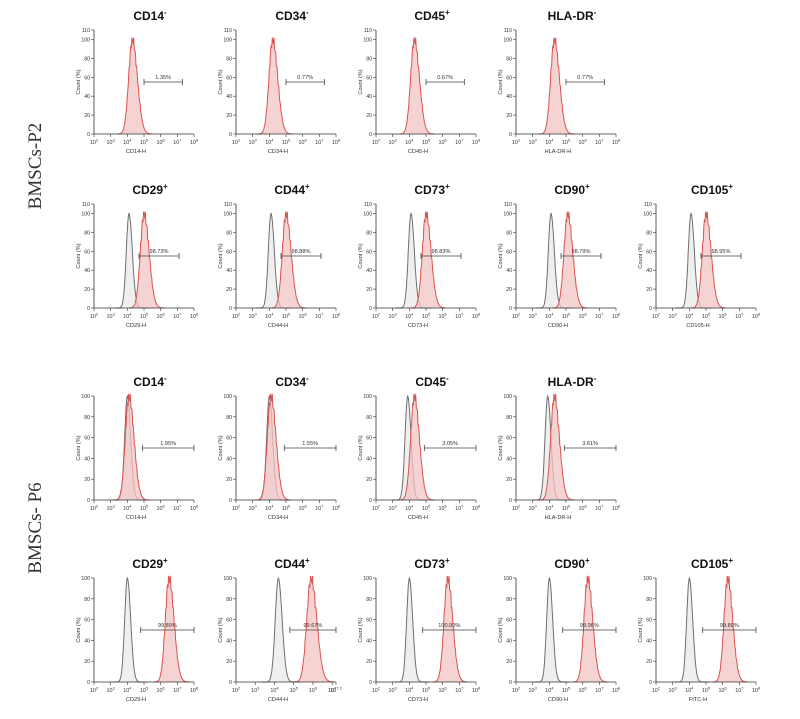 The image size is (800, 719). What do you see at coordinates (519, 506) in the screenshot?
I see `x-tick-exponent: 2` at bounding box center [519, 506].